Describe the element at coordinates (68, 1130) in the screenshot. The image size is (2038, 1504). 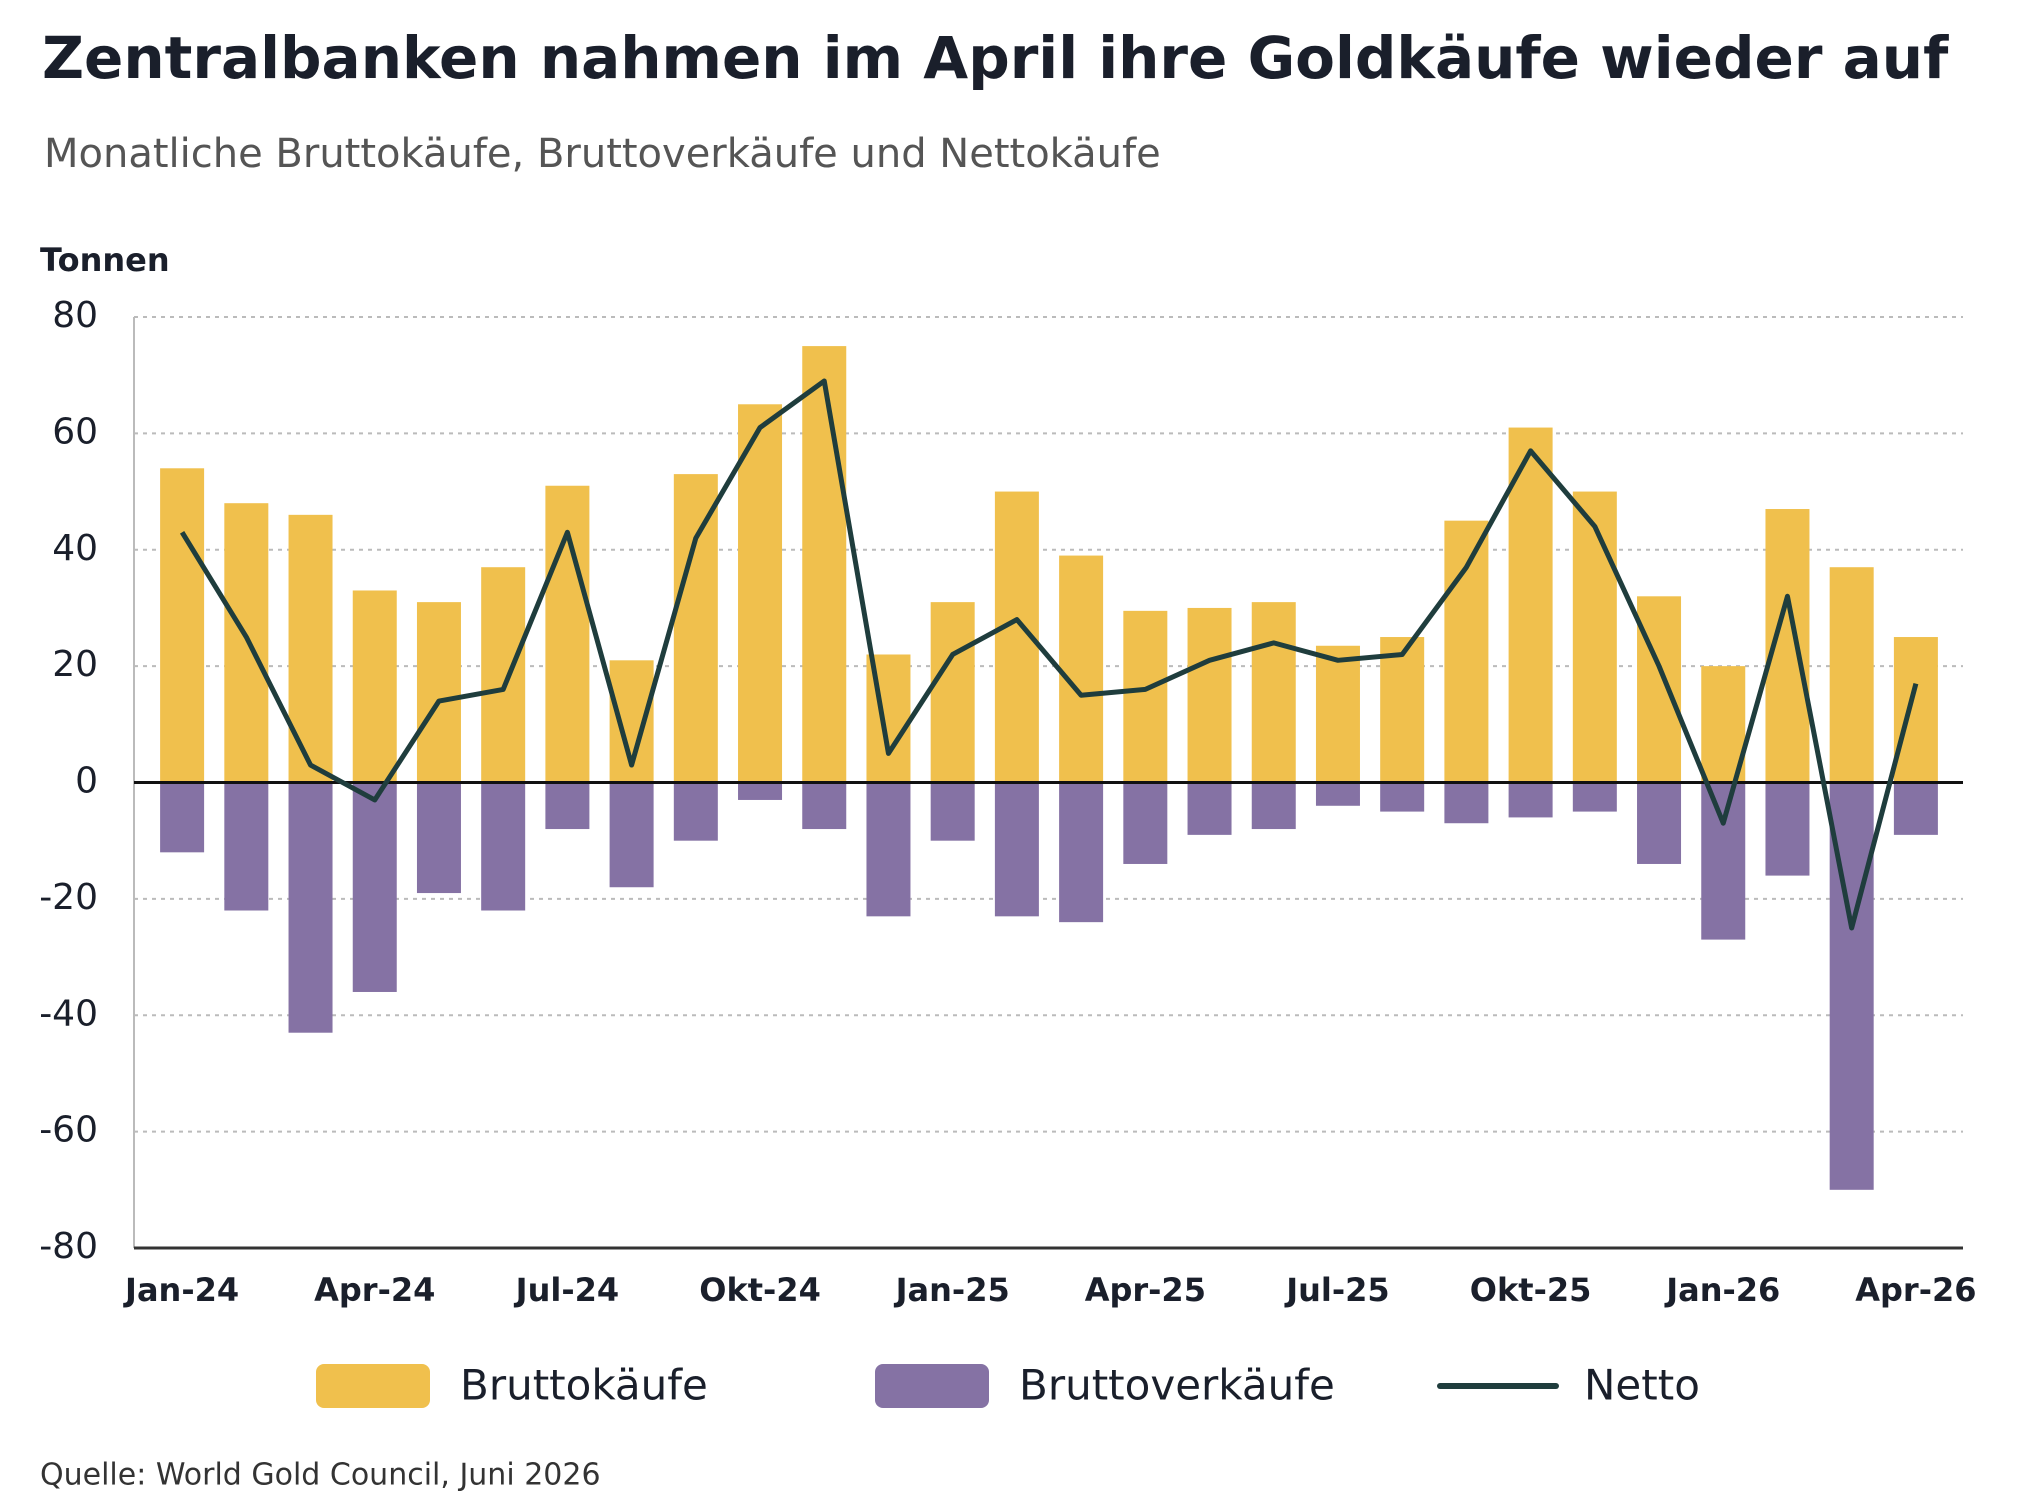
I see `y-tick-label: -60` at that location.